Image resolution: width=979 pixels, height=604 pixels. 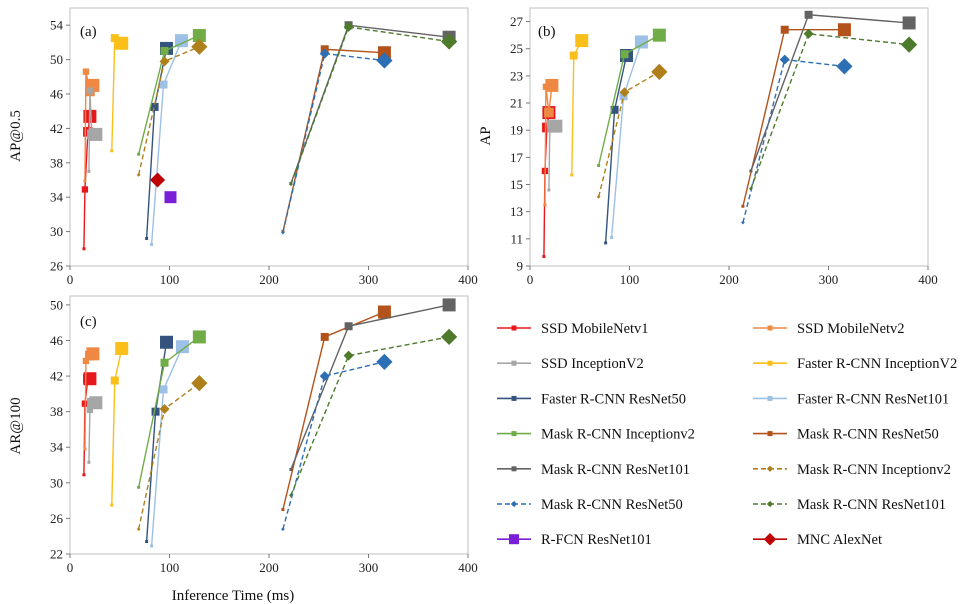 I want to click on legend-item-mnc: MNC AlexNet, so click(x=817, y=540).